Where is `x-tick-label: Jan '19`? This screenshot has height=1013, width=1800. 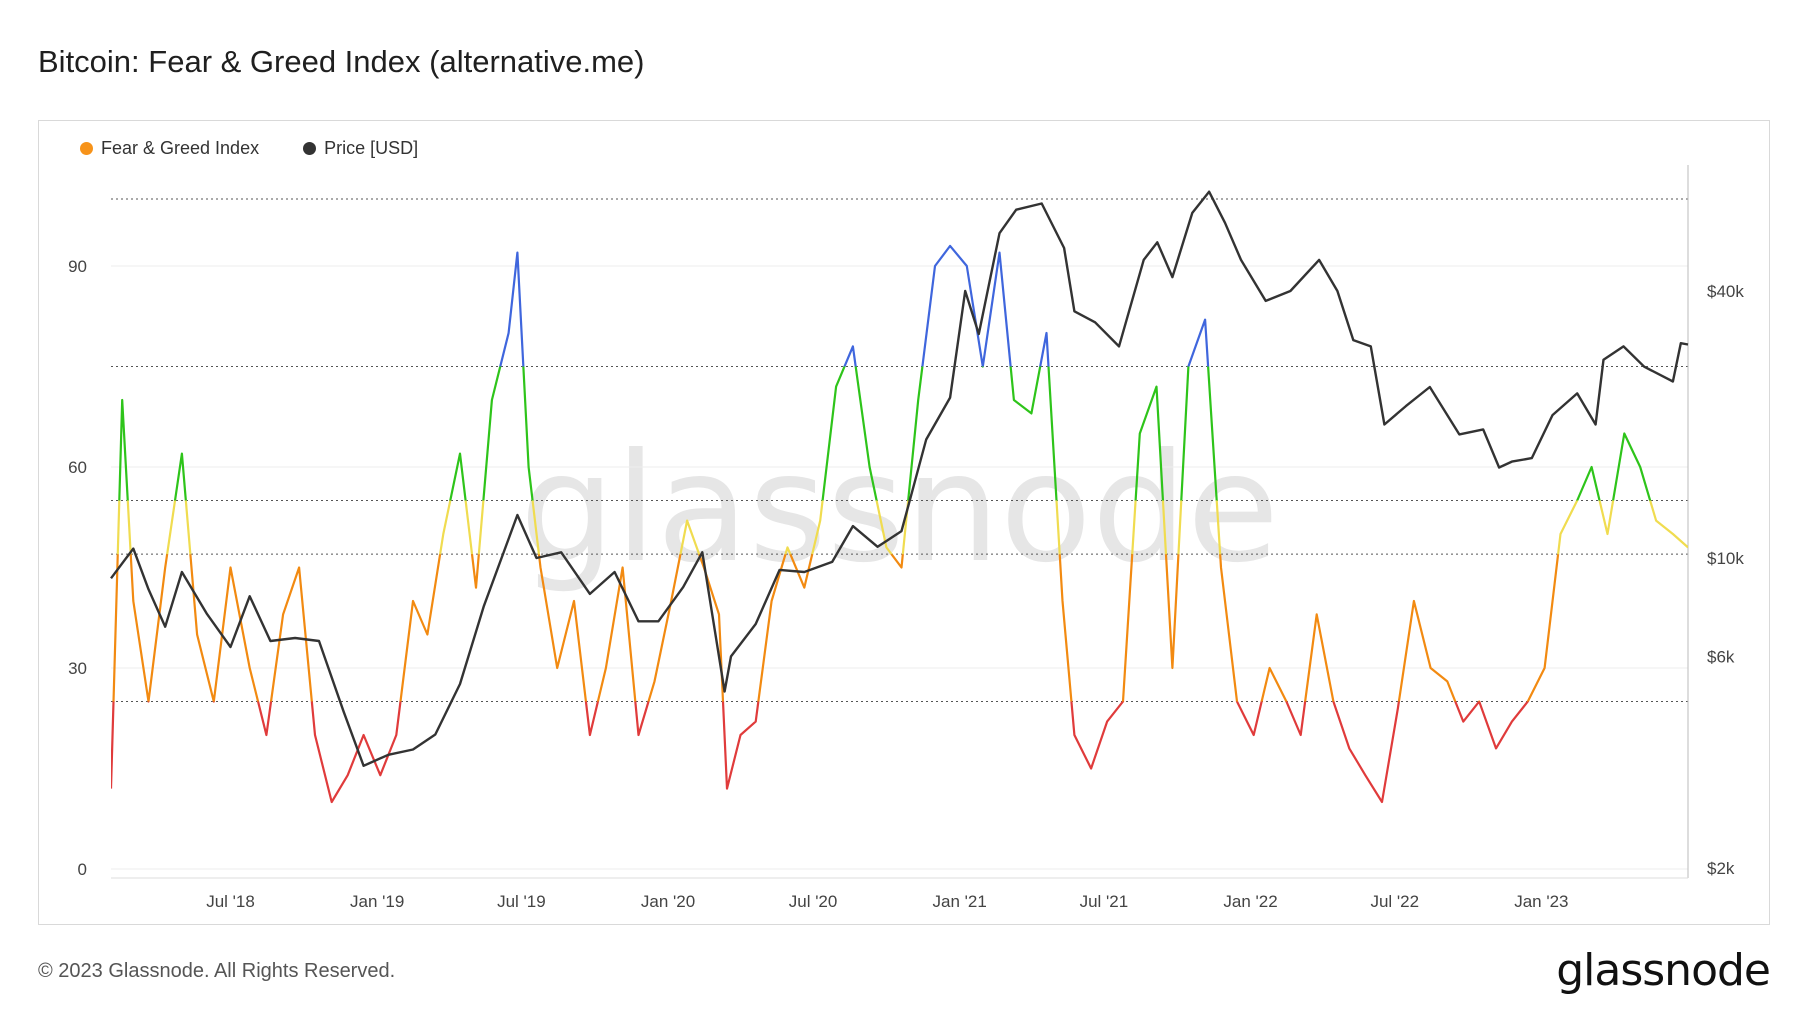 x-tick-label: Jan '19 is located at coordinates (377, 901).